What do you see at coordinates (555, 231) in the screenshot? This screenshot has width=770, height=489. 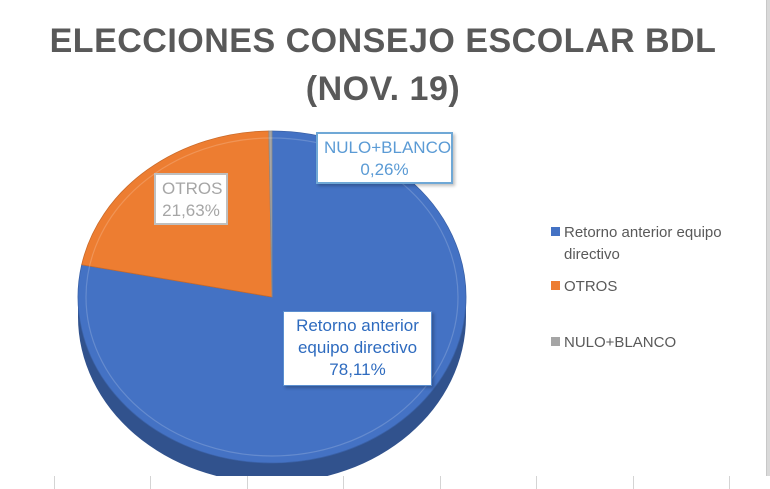 I see `legend-swatch-retorno` at bounding box center [555, 231].